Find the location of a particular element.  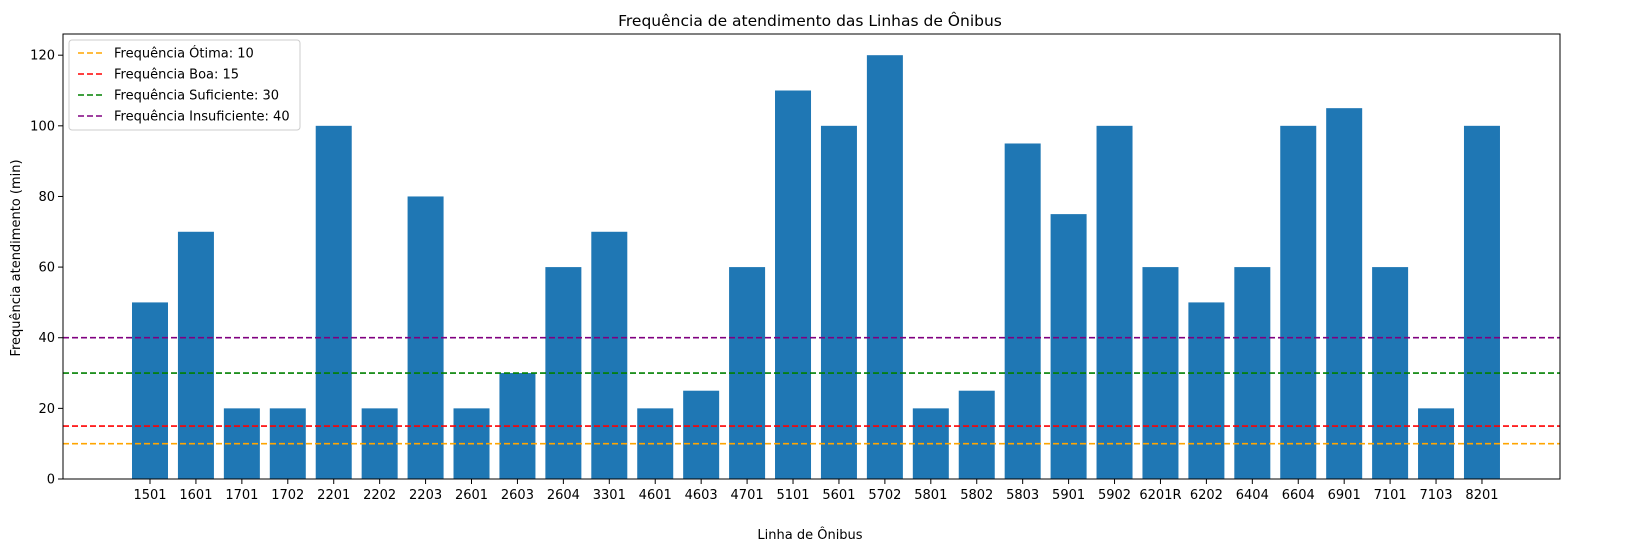

legend-frame is located at coordinates (184, 85).